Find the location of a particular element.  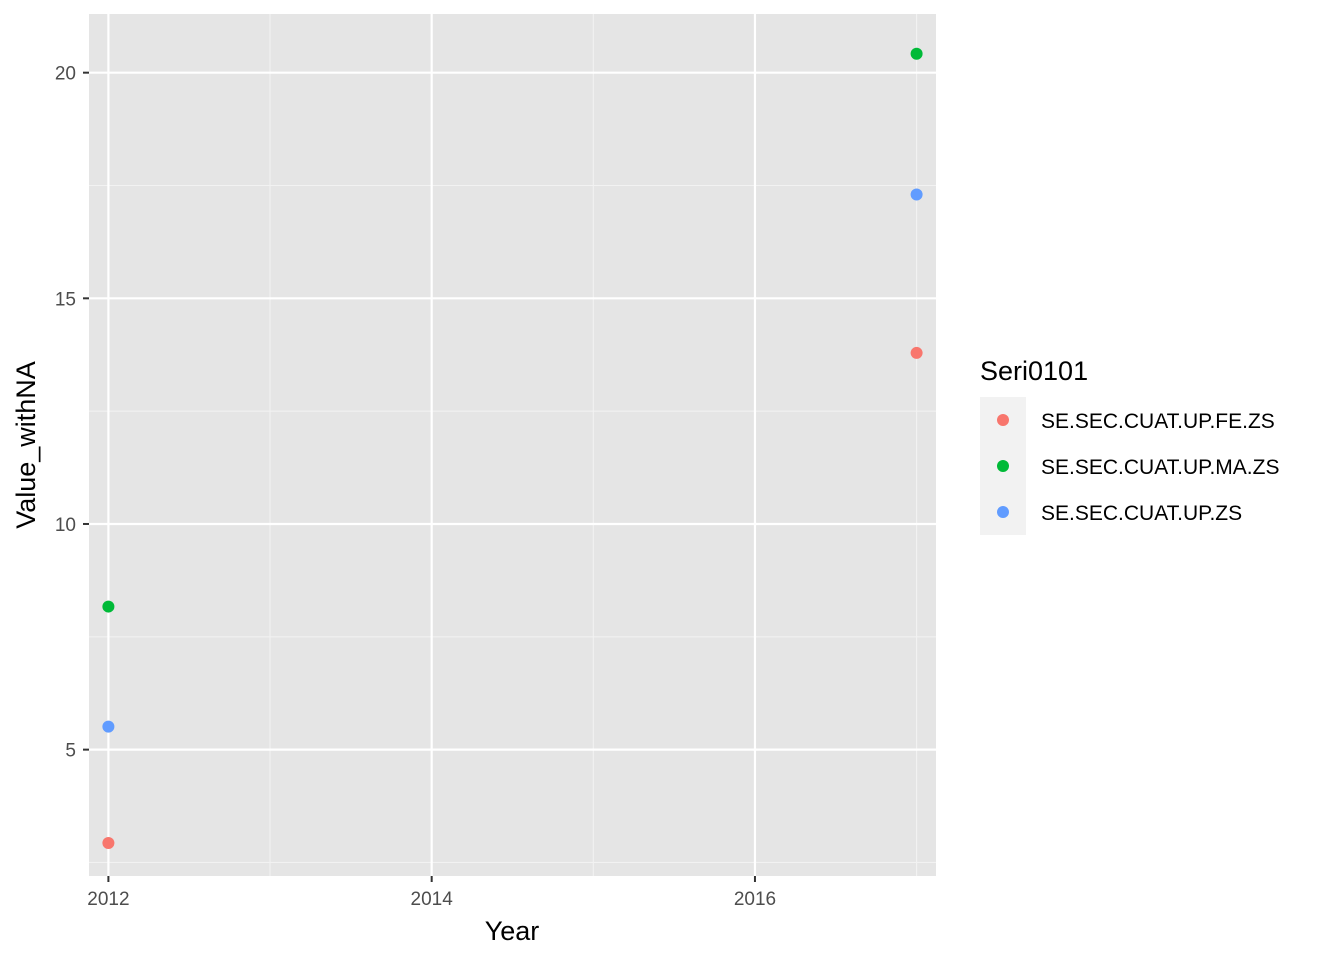

legend-label: SE.SEC.CUAT.UP.ZS is located at coordinates (1141, 513).